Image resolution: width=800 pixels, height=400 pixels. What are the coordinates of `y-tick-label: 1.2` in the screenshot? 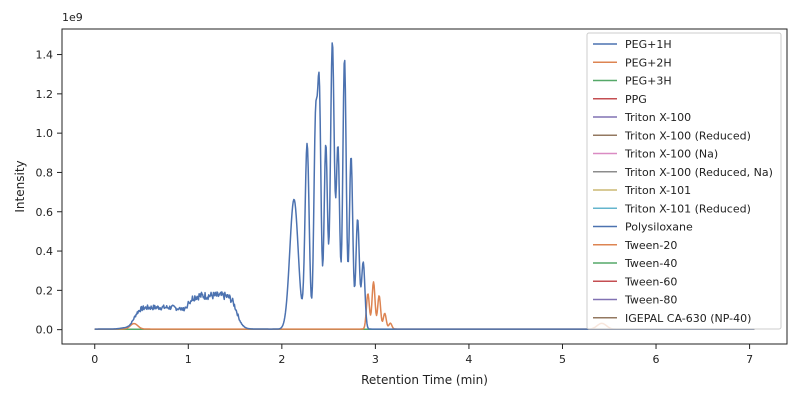 It's located at (45, 94).